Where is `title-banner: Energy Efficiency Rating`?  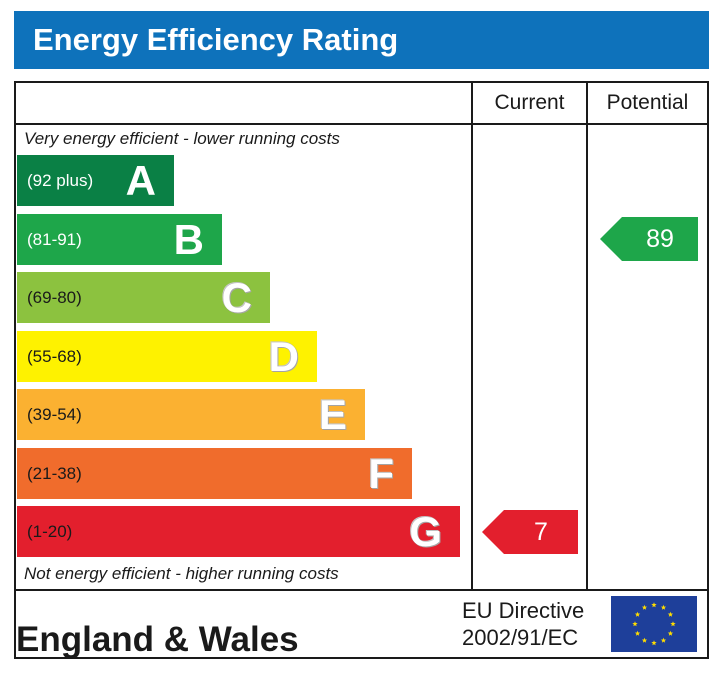 title-banner: Energy Efficiency Rating is located at coordinates (361, 40).